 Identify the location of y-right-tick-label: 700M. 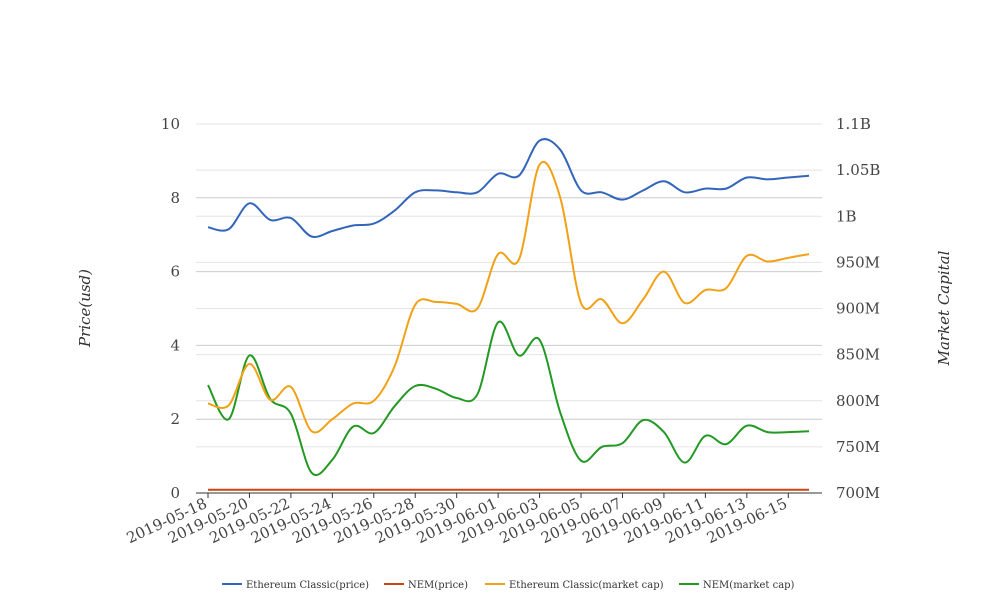
(858, 493).